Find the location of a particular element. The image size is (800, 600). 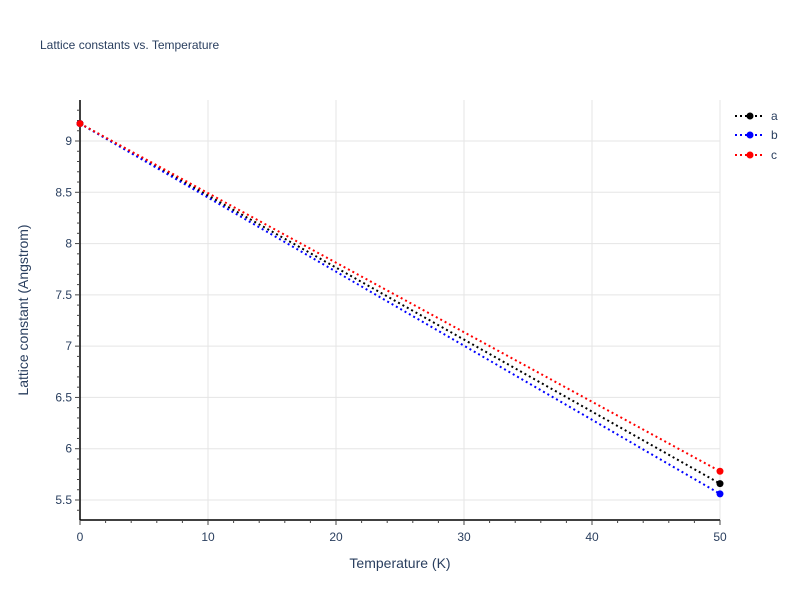

legend: a b c is located at coordinates (756, 135).